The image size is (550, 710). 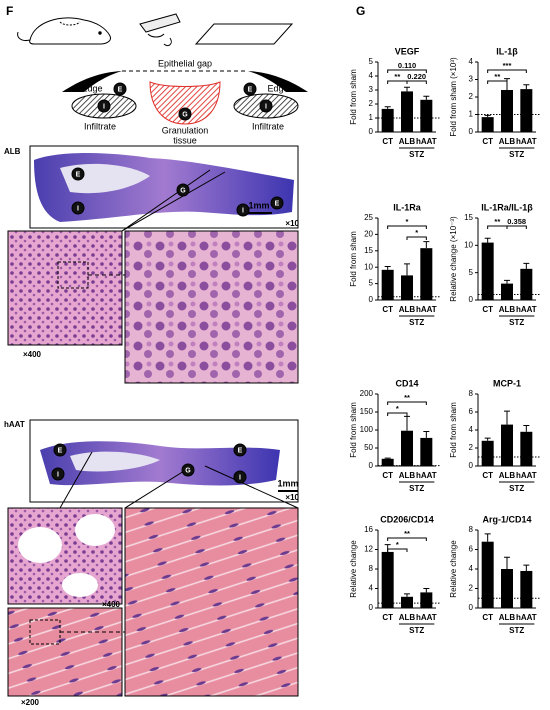 I want to click on y-tick-label: 2, so click(x=471, y=96).